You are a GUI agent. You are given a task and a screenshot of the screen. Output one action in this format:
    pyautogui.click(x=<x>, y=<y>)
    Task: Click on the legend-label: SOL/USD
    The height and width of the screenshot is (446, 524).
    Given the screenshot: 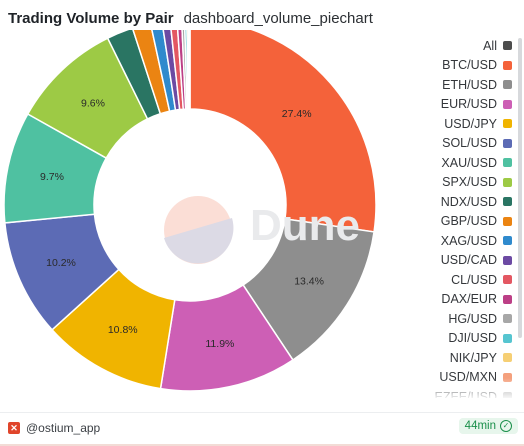 What is the action you would take?
    pyautogui.click(x=469, y=143)
    